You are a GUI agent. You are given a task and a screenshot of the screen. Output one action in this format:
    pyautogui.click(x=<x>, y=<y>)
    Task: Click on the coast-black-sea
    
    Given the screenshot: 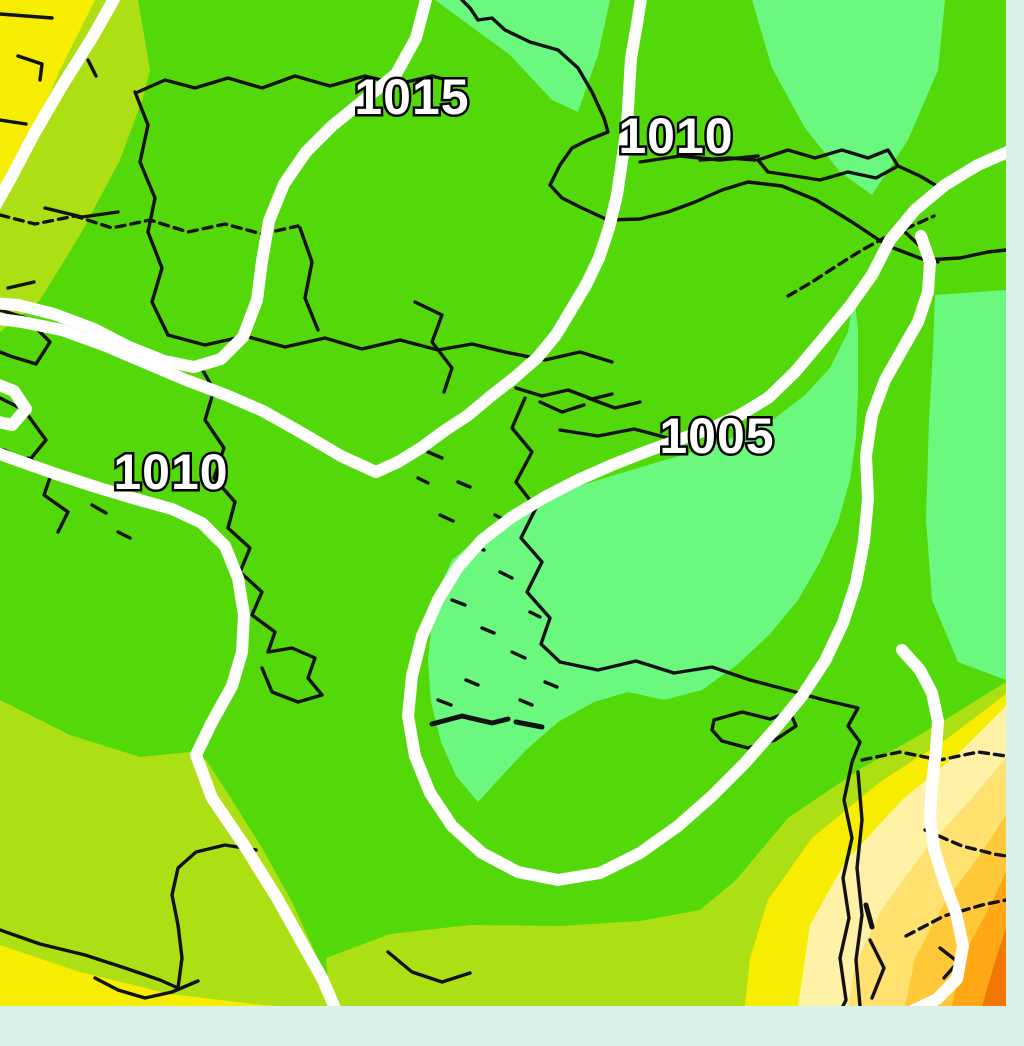 What is the action you would take?
    pyautogui.click(x=733, y=131)
    